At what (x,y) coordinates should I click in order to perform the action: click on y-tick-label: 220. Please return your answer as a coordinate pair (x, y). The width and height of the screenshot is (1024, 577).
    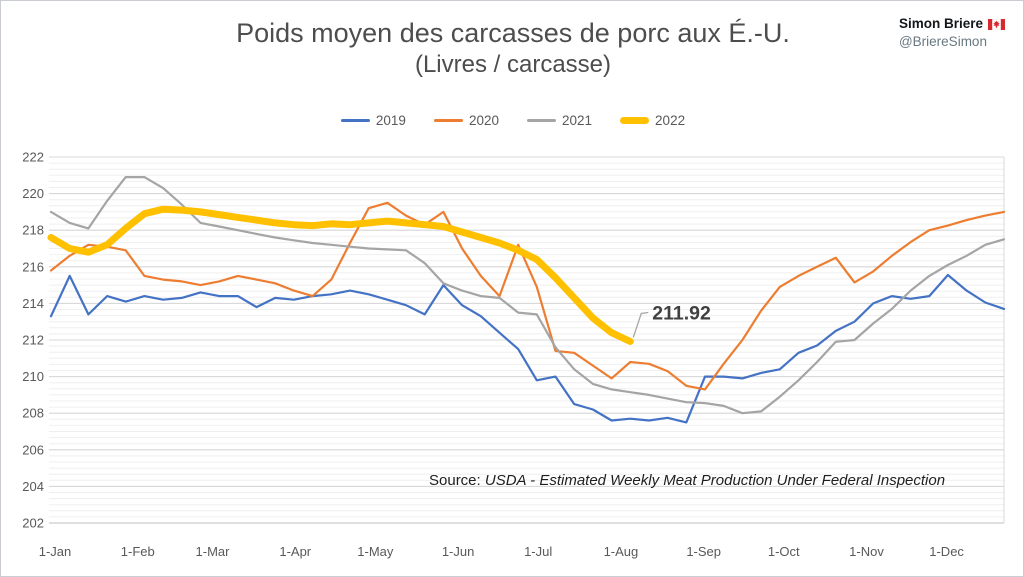
    Looking at the image, I should click on (33, 193).